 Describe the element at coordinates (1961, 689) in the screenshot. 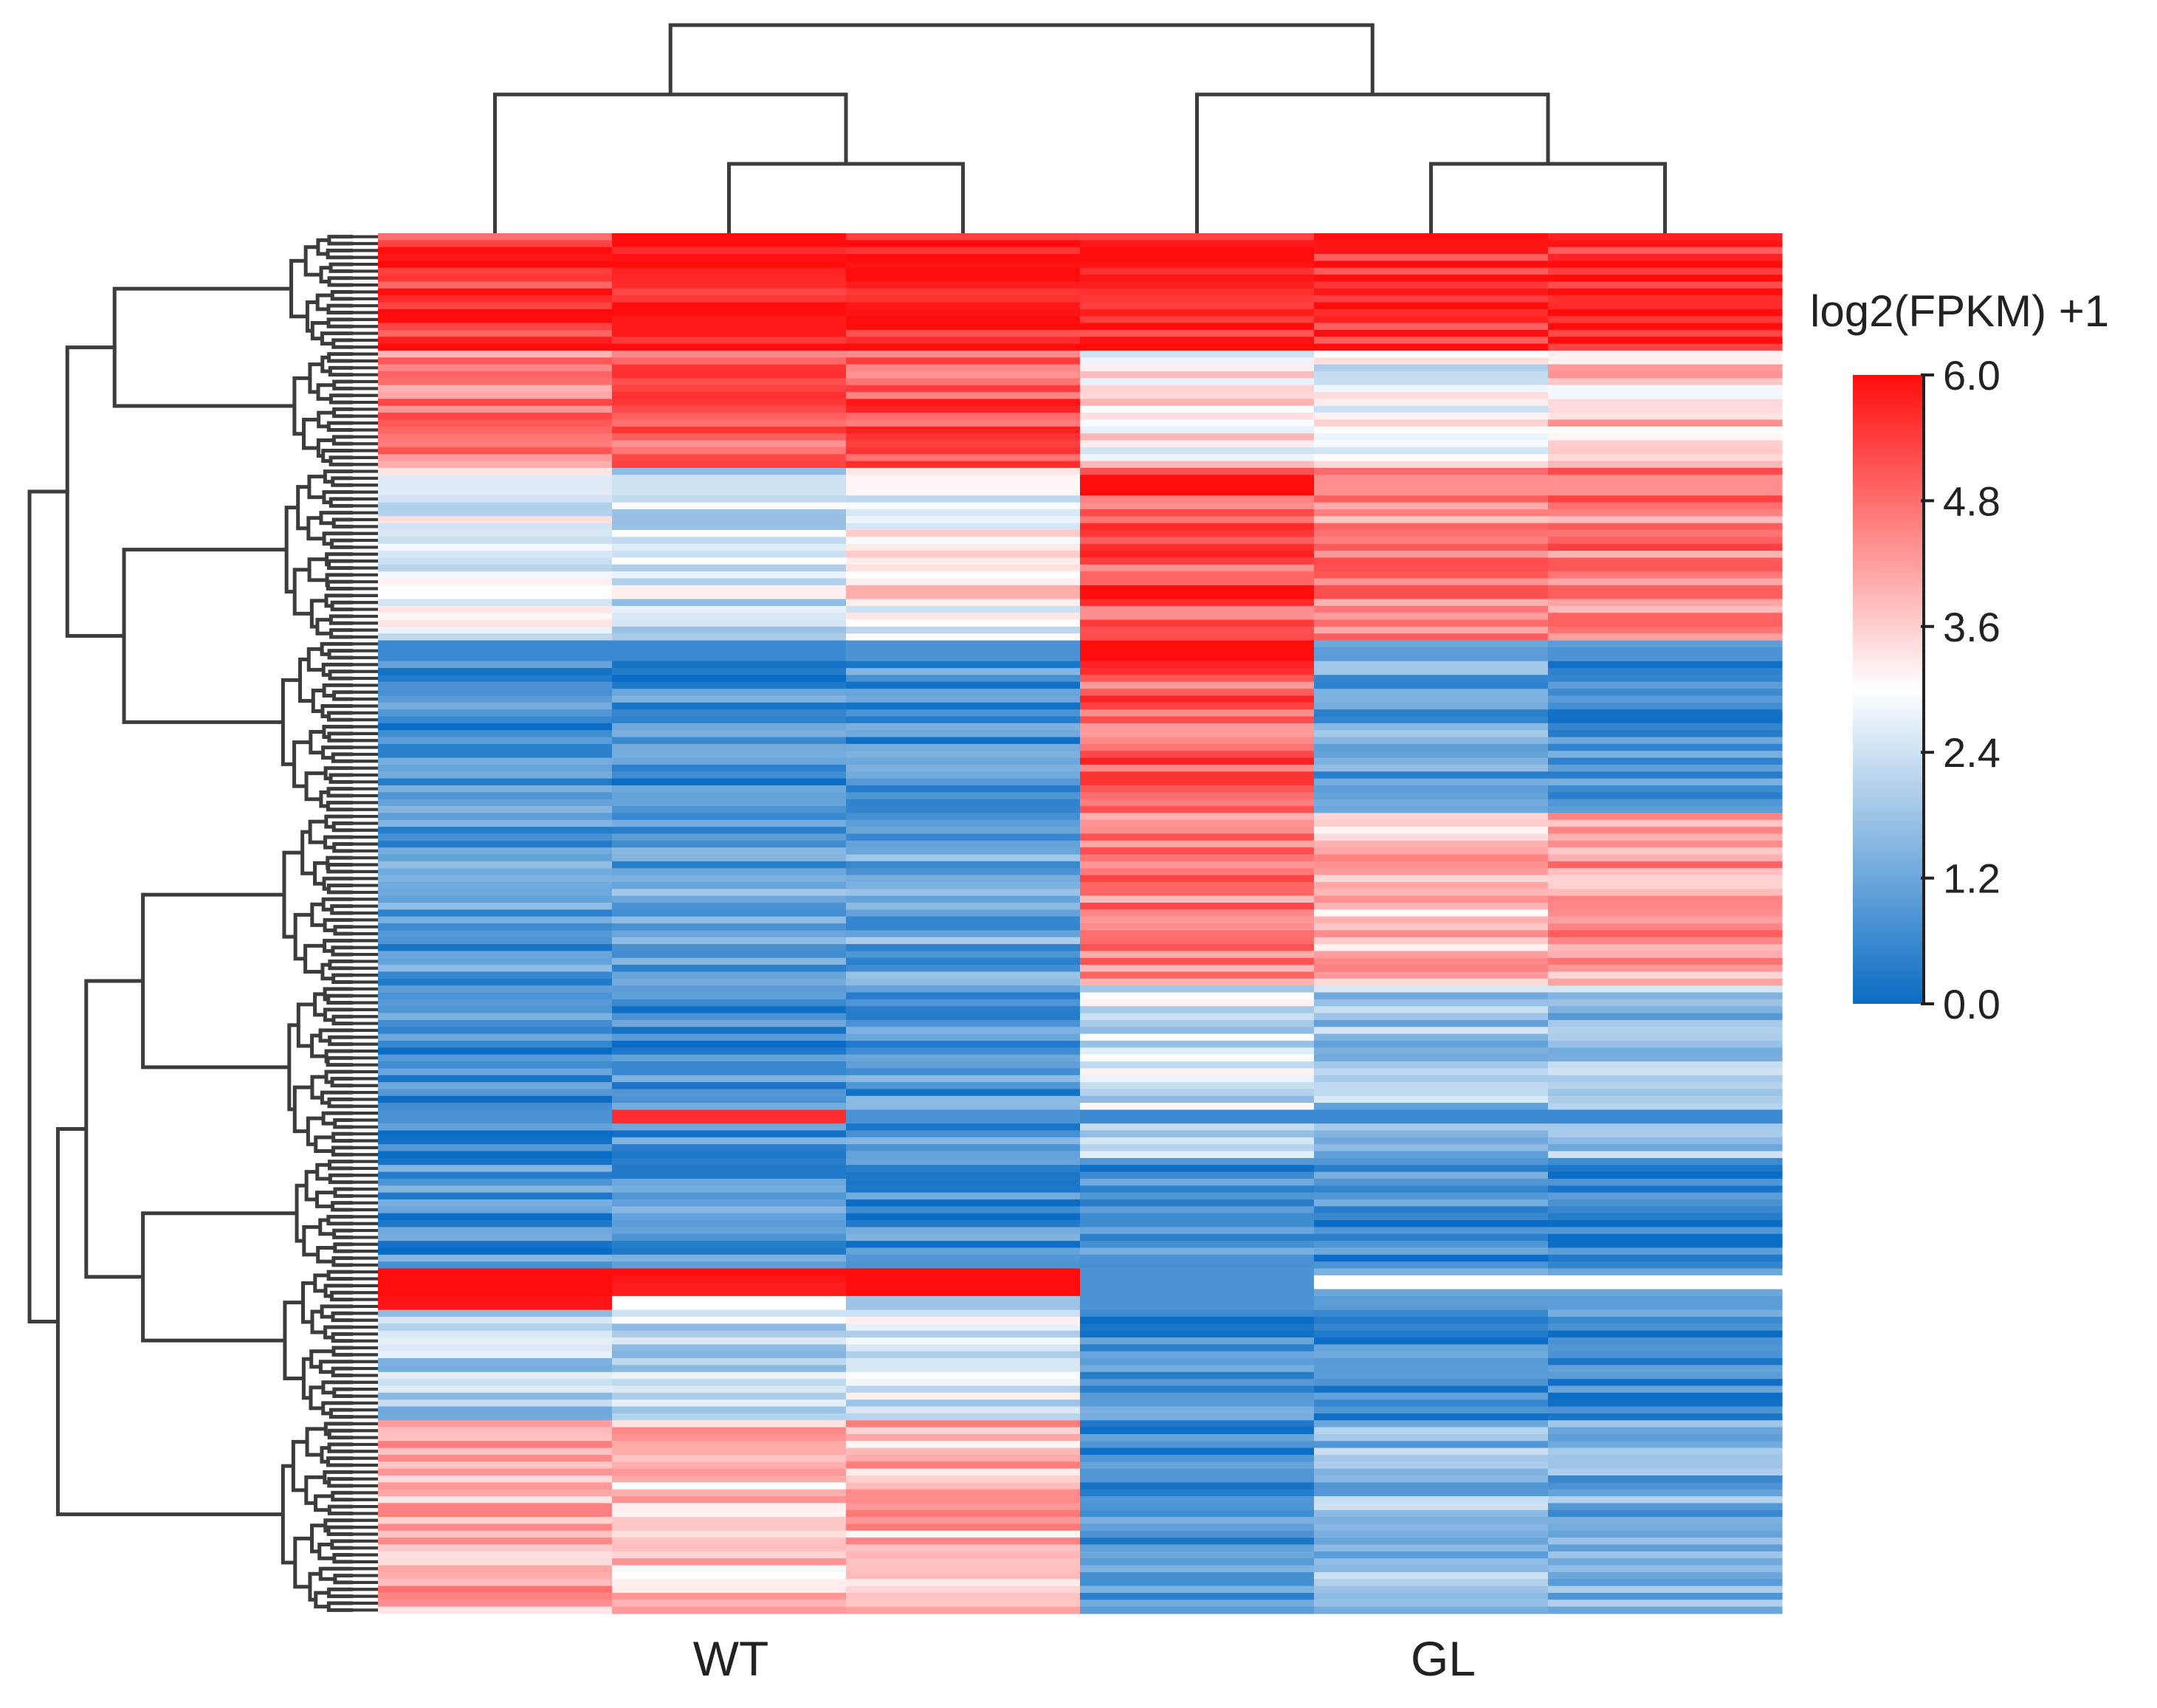

I see `colorbar-ticks: 6.0 4.8 3.6 2.4 1.2 0.0` at that location.